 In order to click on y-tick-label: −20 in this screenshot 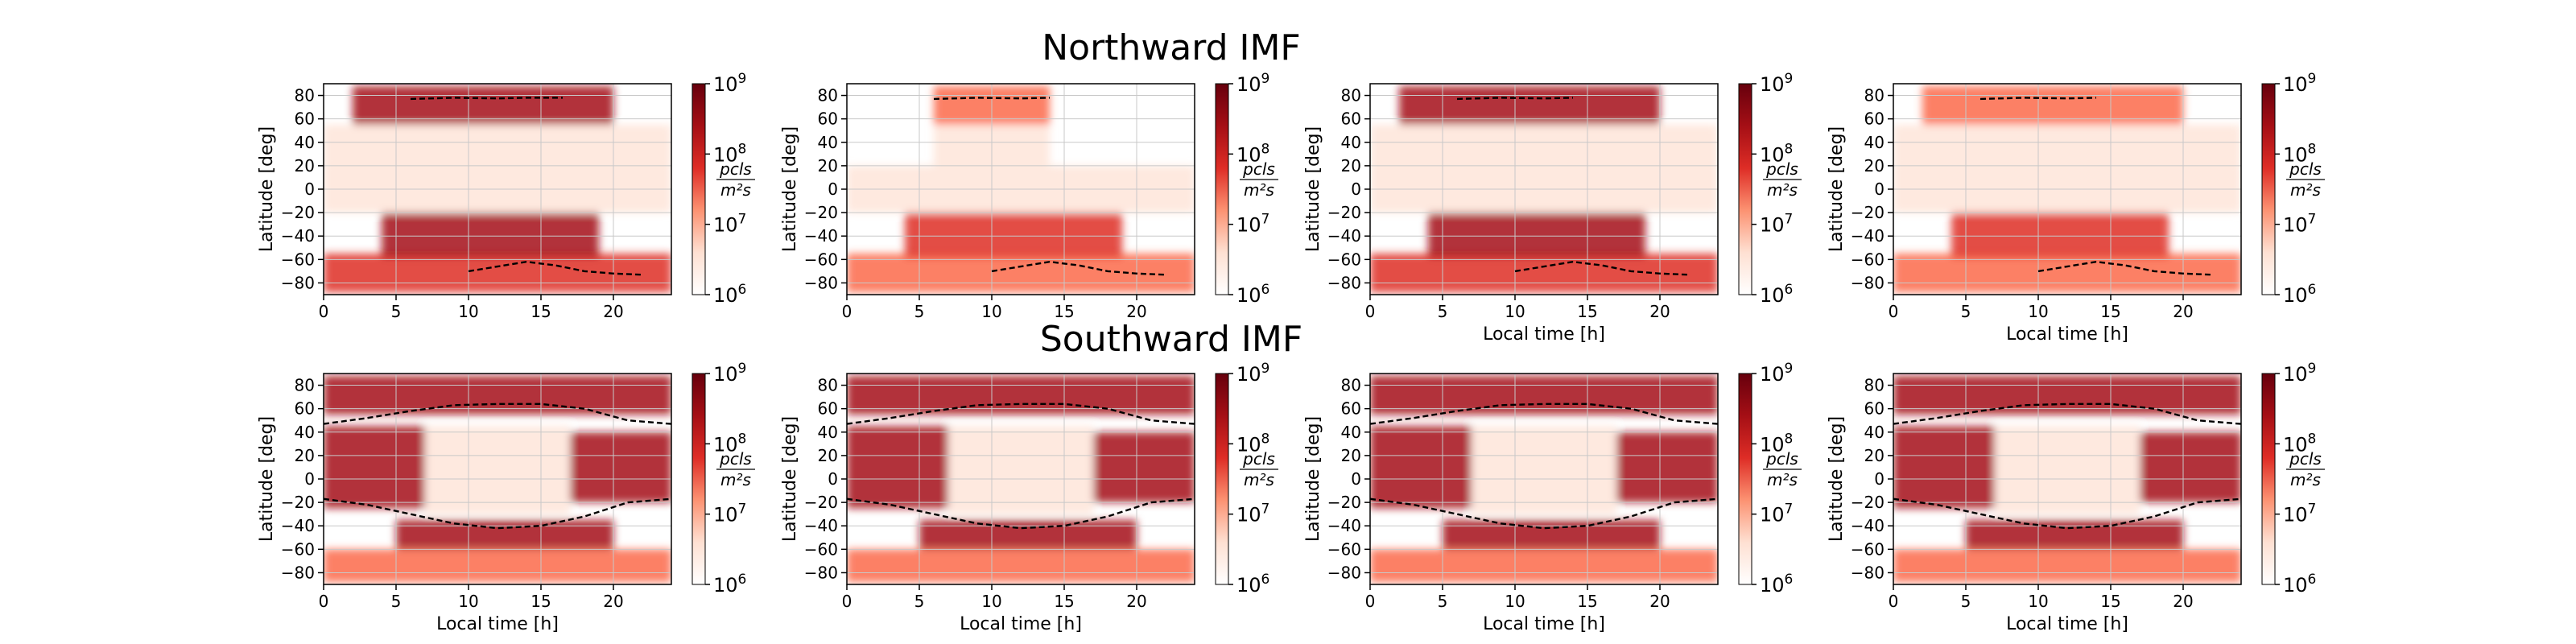, I will do `click(821, 503)`.